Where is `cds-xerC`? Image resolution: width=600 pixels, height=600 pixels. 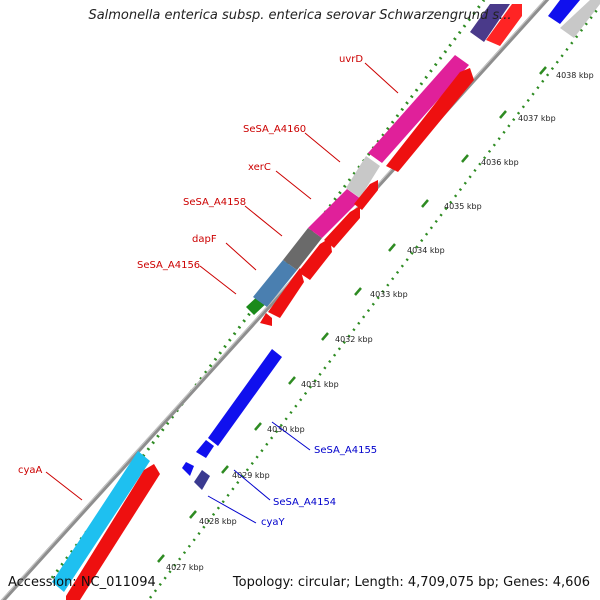
cds-xerC is located at coordinates (342, 227).